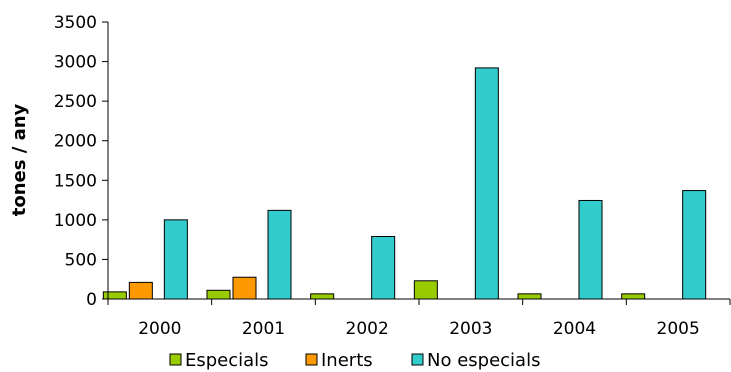 The width and height of the screenshot is (731, 372). I want to click on x-tick-label: 2005, so click(678, 329).